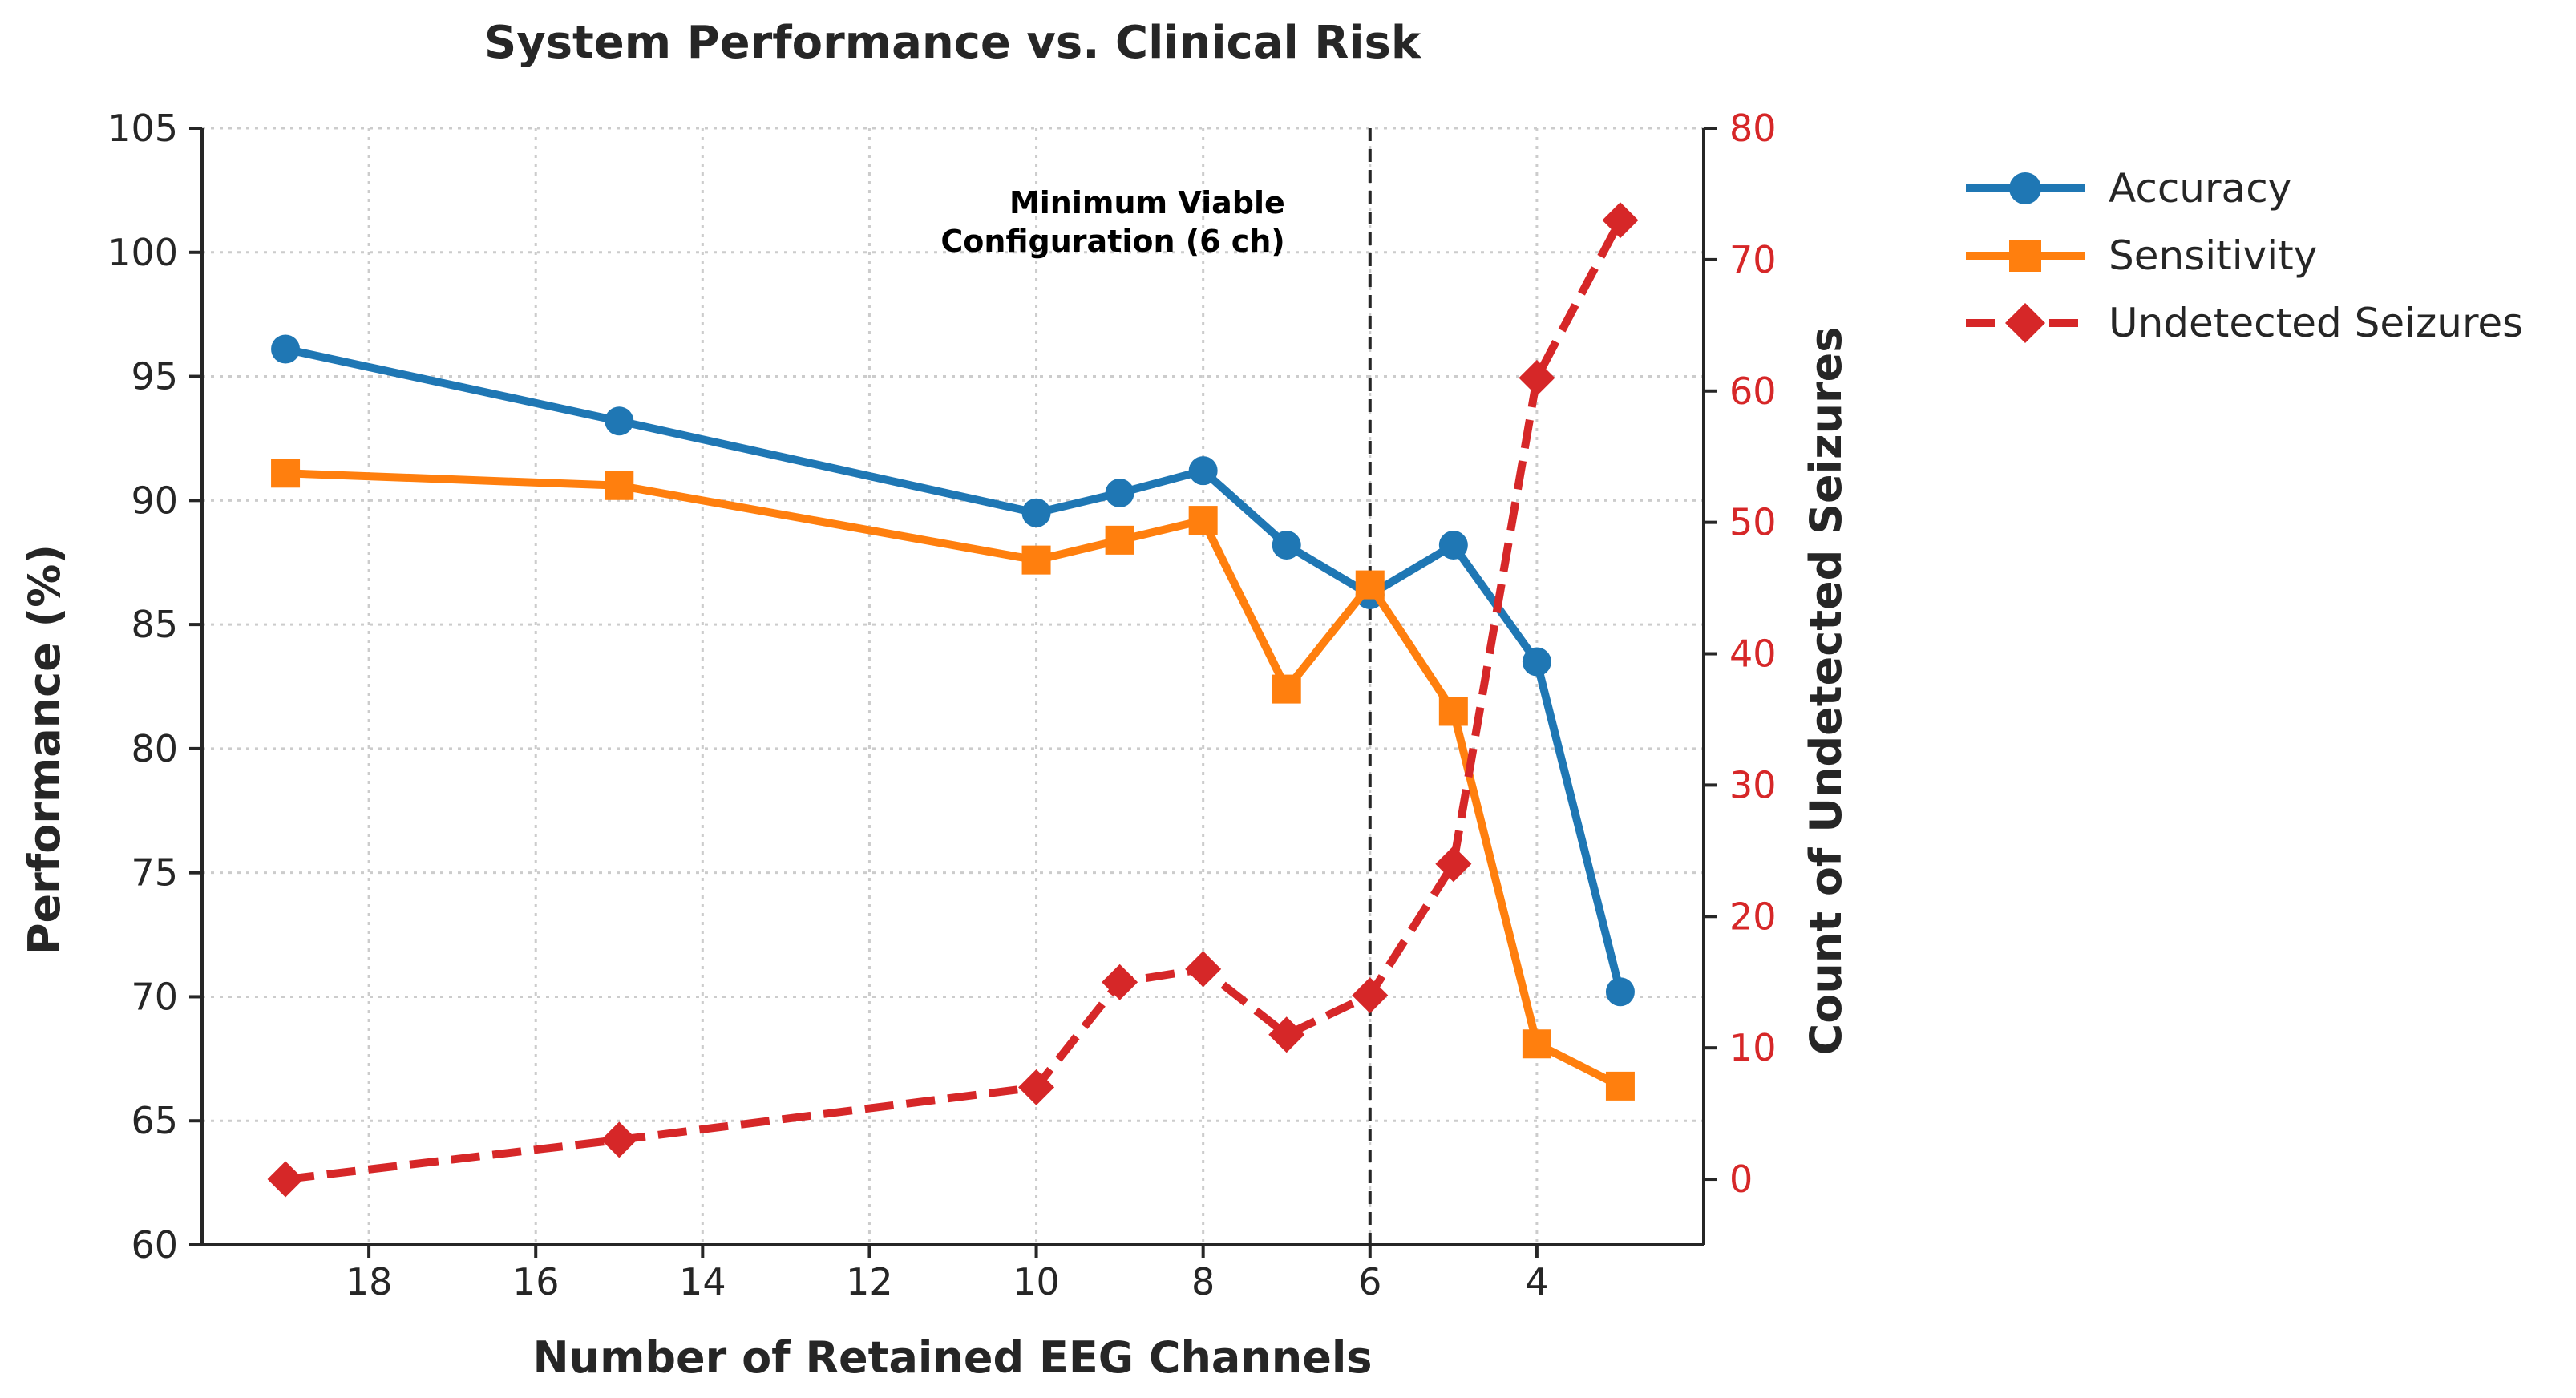 The height and width of the screenshot is (1398, 2576). I want to click on y-tick-label: 105, so click(142, 128).